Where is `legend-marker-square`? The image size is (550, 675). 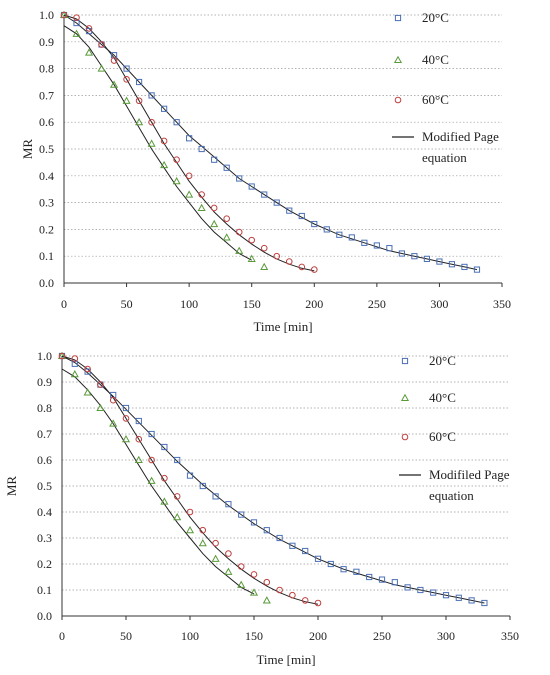
legend-marker-square is located at coordinates (398, 18).